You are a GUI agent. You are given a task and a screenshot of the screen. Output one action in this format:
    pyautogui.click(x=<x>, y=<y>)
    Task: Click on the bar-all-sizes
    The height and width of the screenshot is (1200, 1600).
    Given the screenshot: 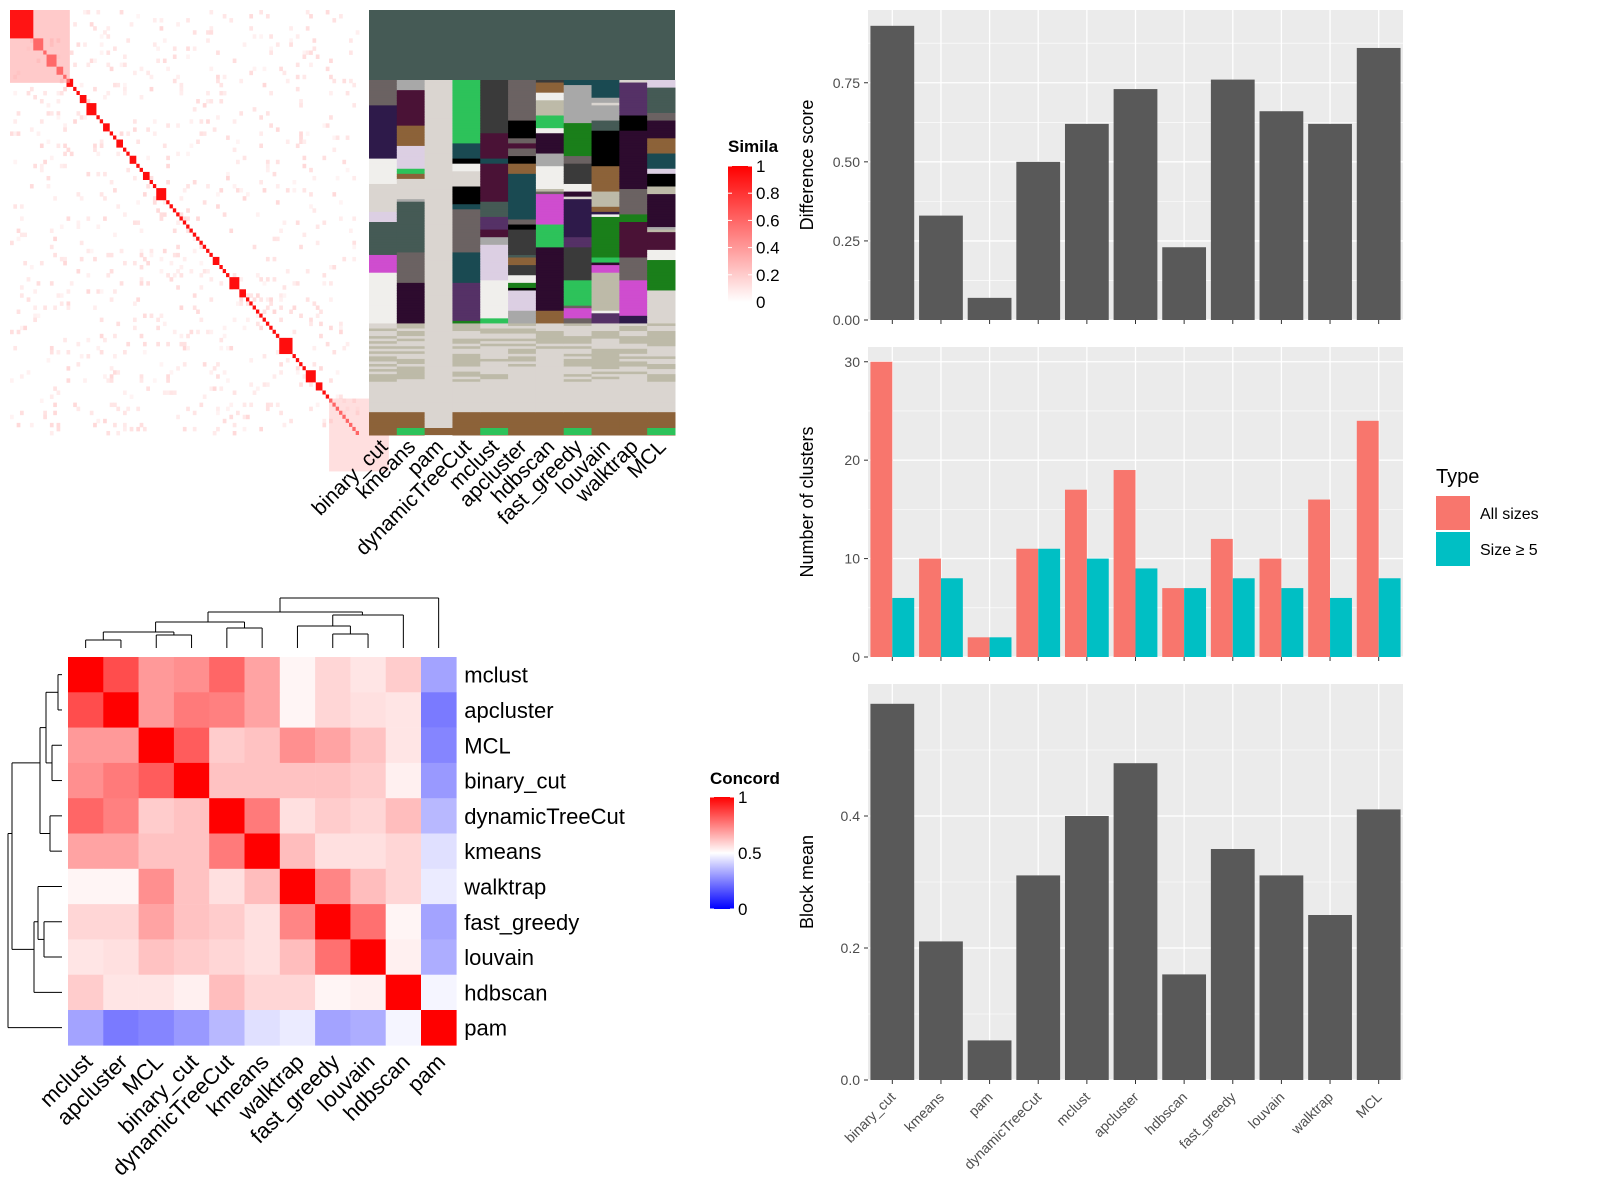 What is the action you would take?
    pyautogui.click(x=930, y=607)
    